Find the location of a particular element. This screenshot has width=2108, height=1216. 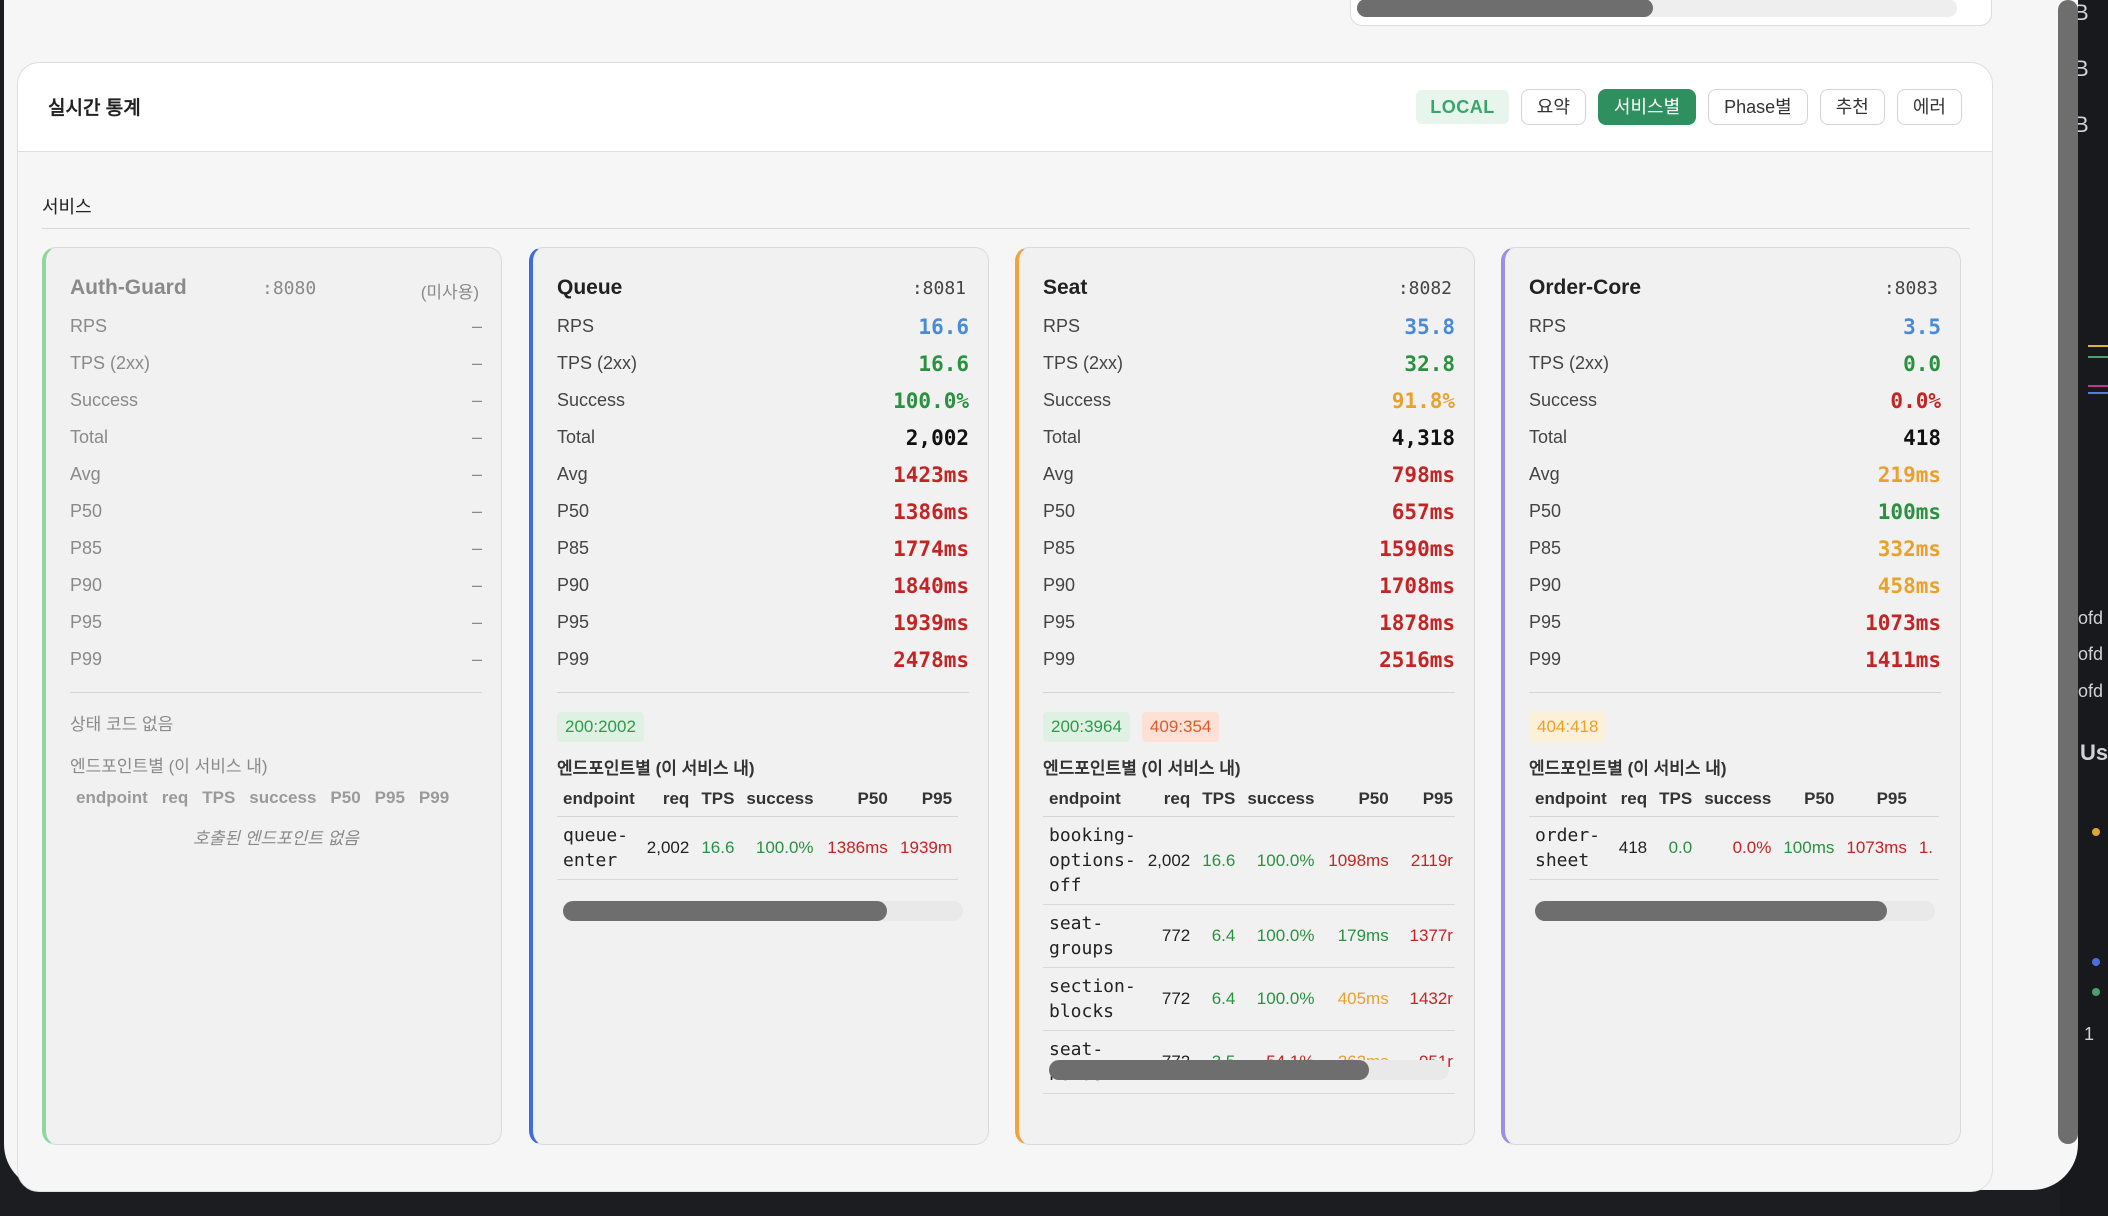

metric-row: RPS – is located at coordinates (276, 326).